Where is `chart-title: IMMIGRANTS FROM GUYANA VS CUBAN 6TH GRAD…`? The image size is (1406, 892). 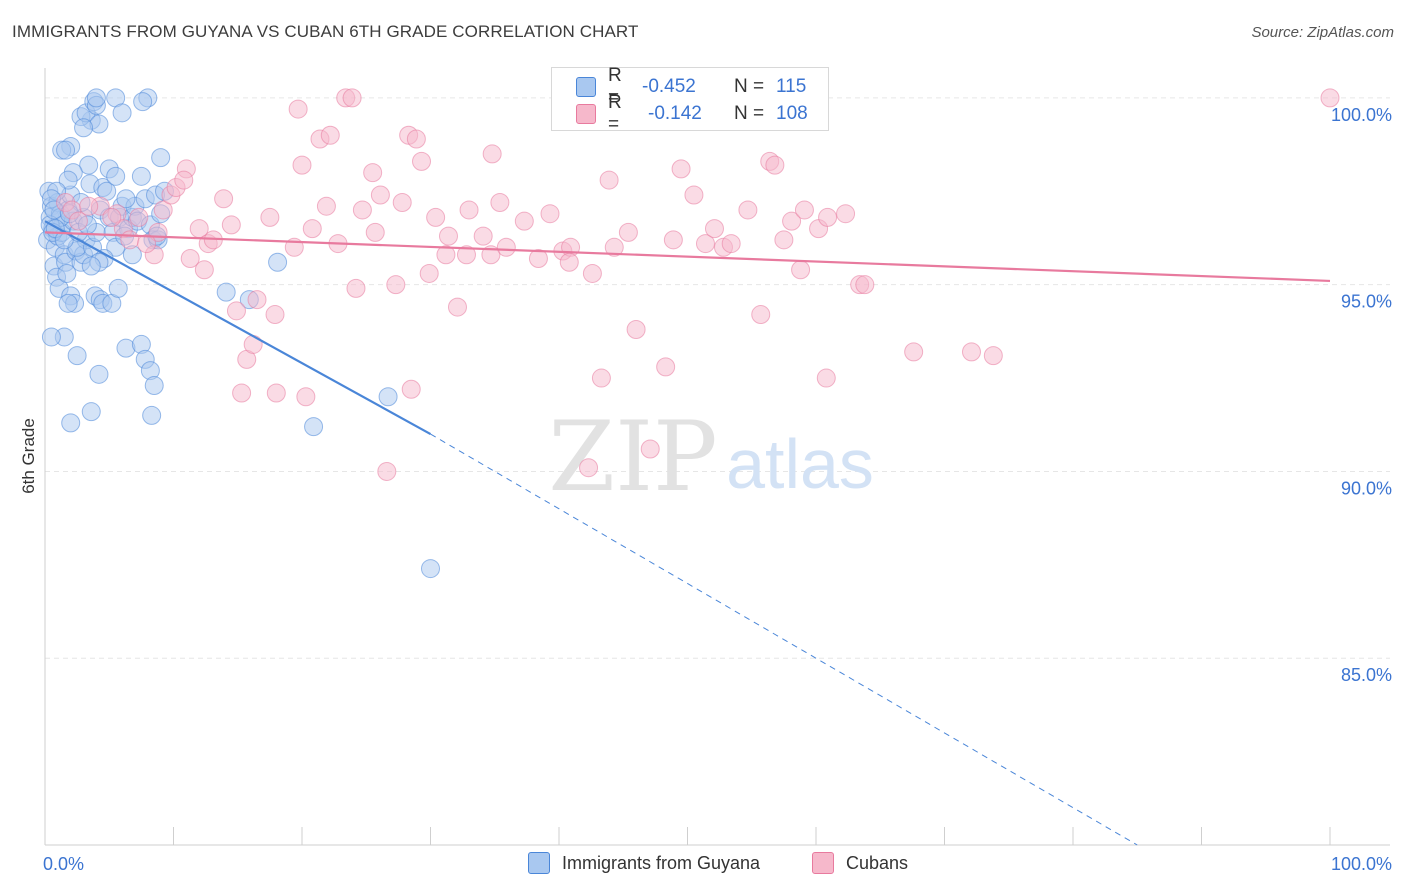
chart-title: IMMIGRANTS FROM GUYANA VS CUBAN 6TH GRAD… is located at coordinates (325, 31).